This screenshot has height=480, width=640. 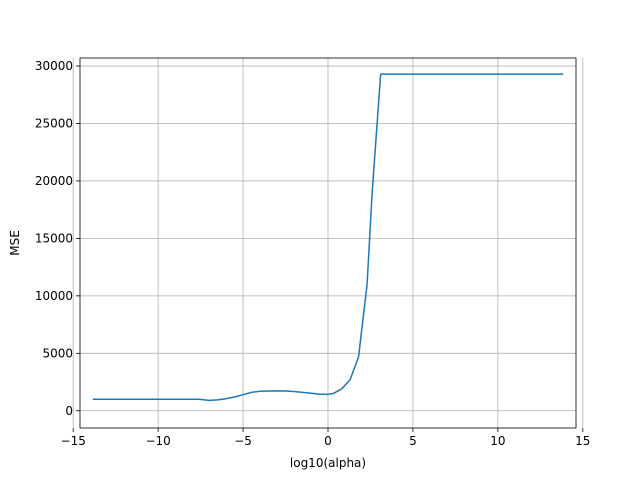 What do you see at coordinates (54, 66) in the screenshot?
I see `y-tick-label: 30000` at bounding box center [54, 66].